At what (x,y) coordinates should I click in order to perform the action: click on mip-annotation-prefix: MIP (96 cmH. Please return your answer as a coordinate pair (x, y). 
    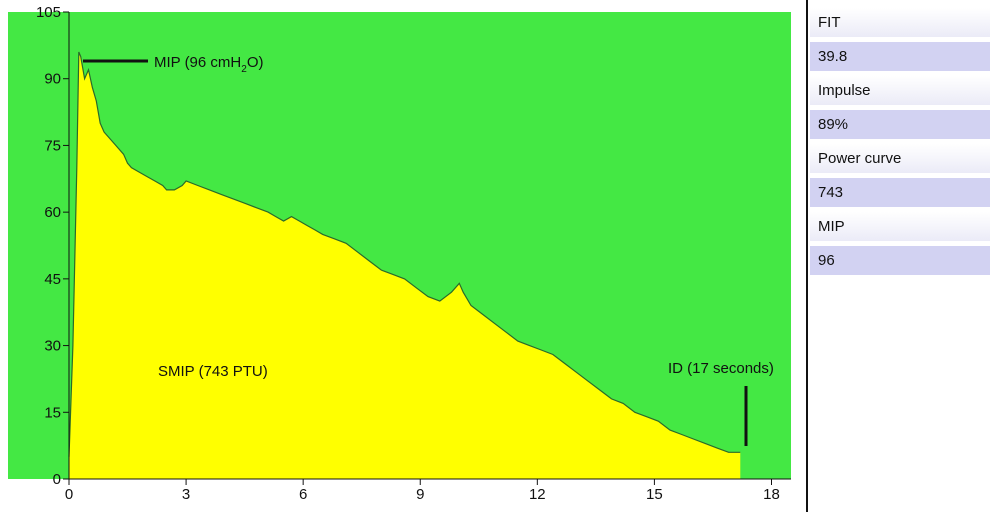
    Looking at the image, I should click on (197, 62).